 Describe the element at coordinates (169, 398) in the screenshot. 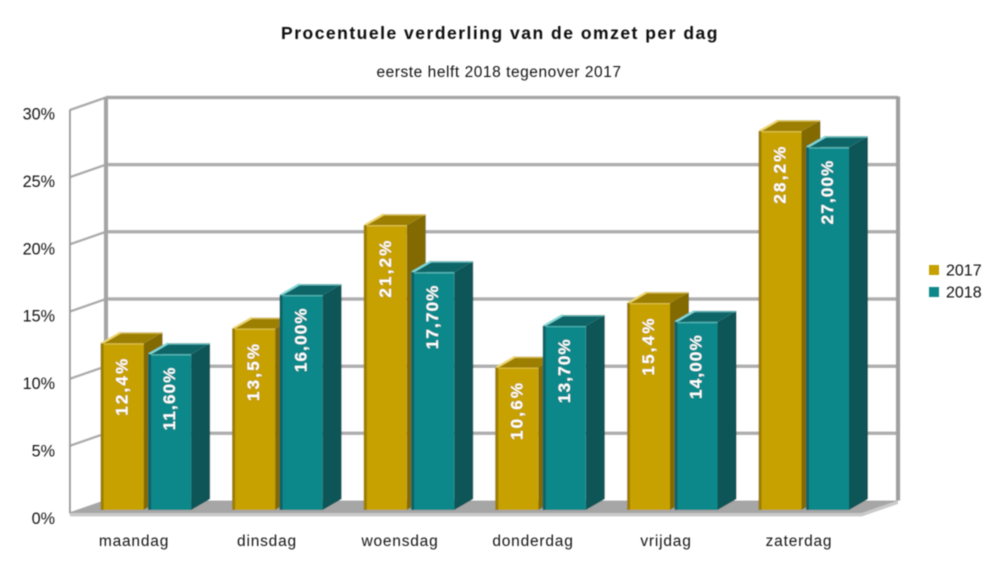

I see `svg-text: 11,60%` at that location.